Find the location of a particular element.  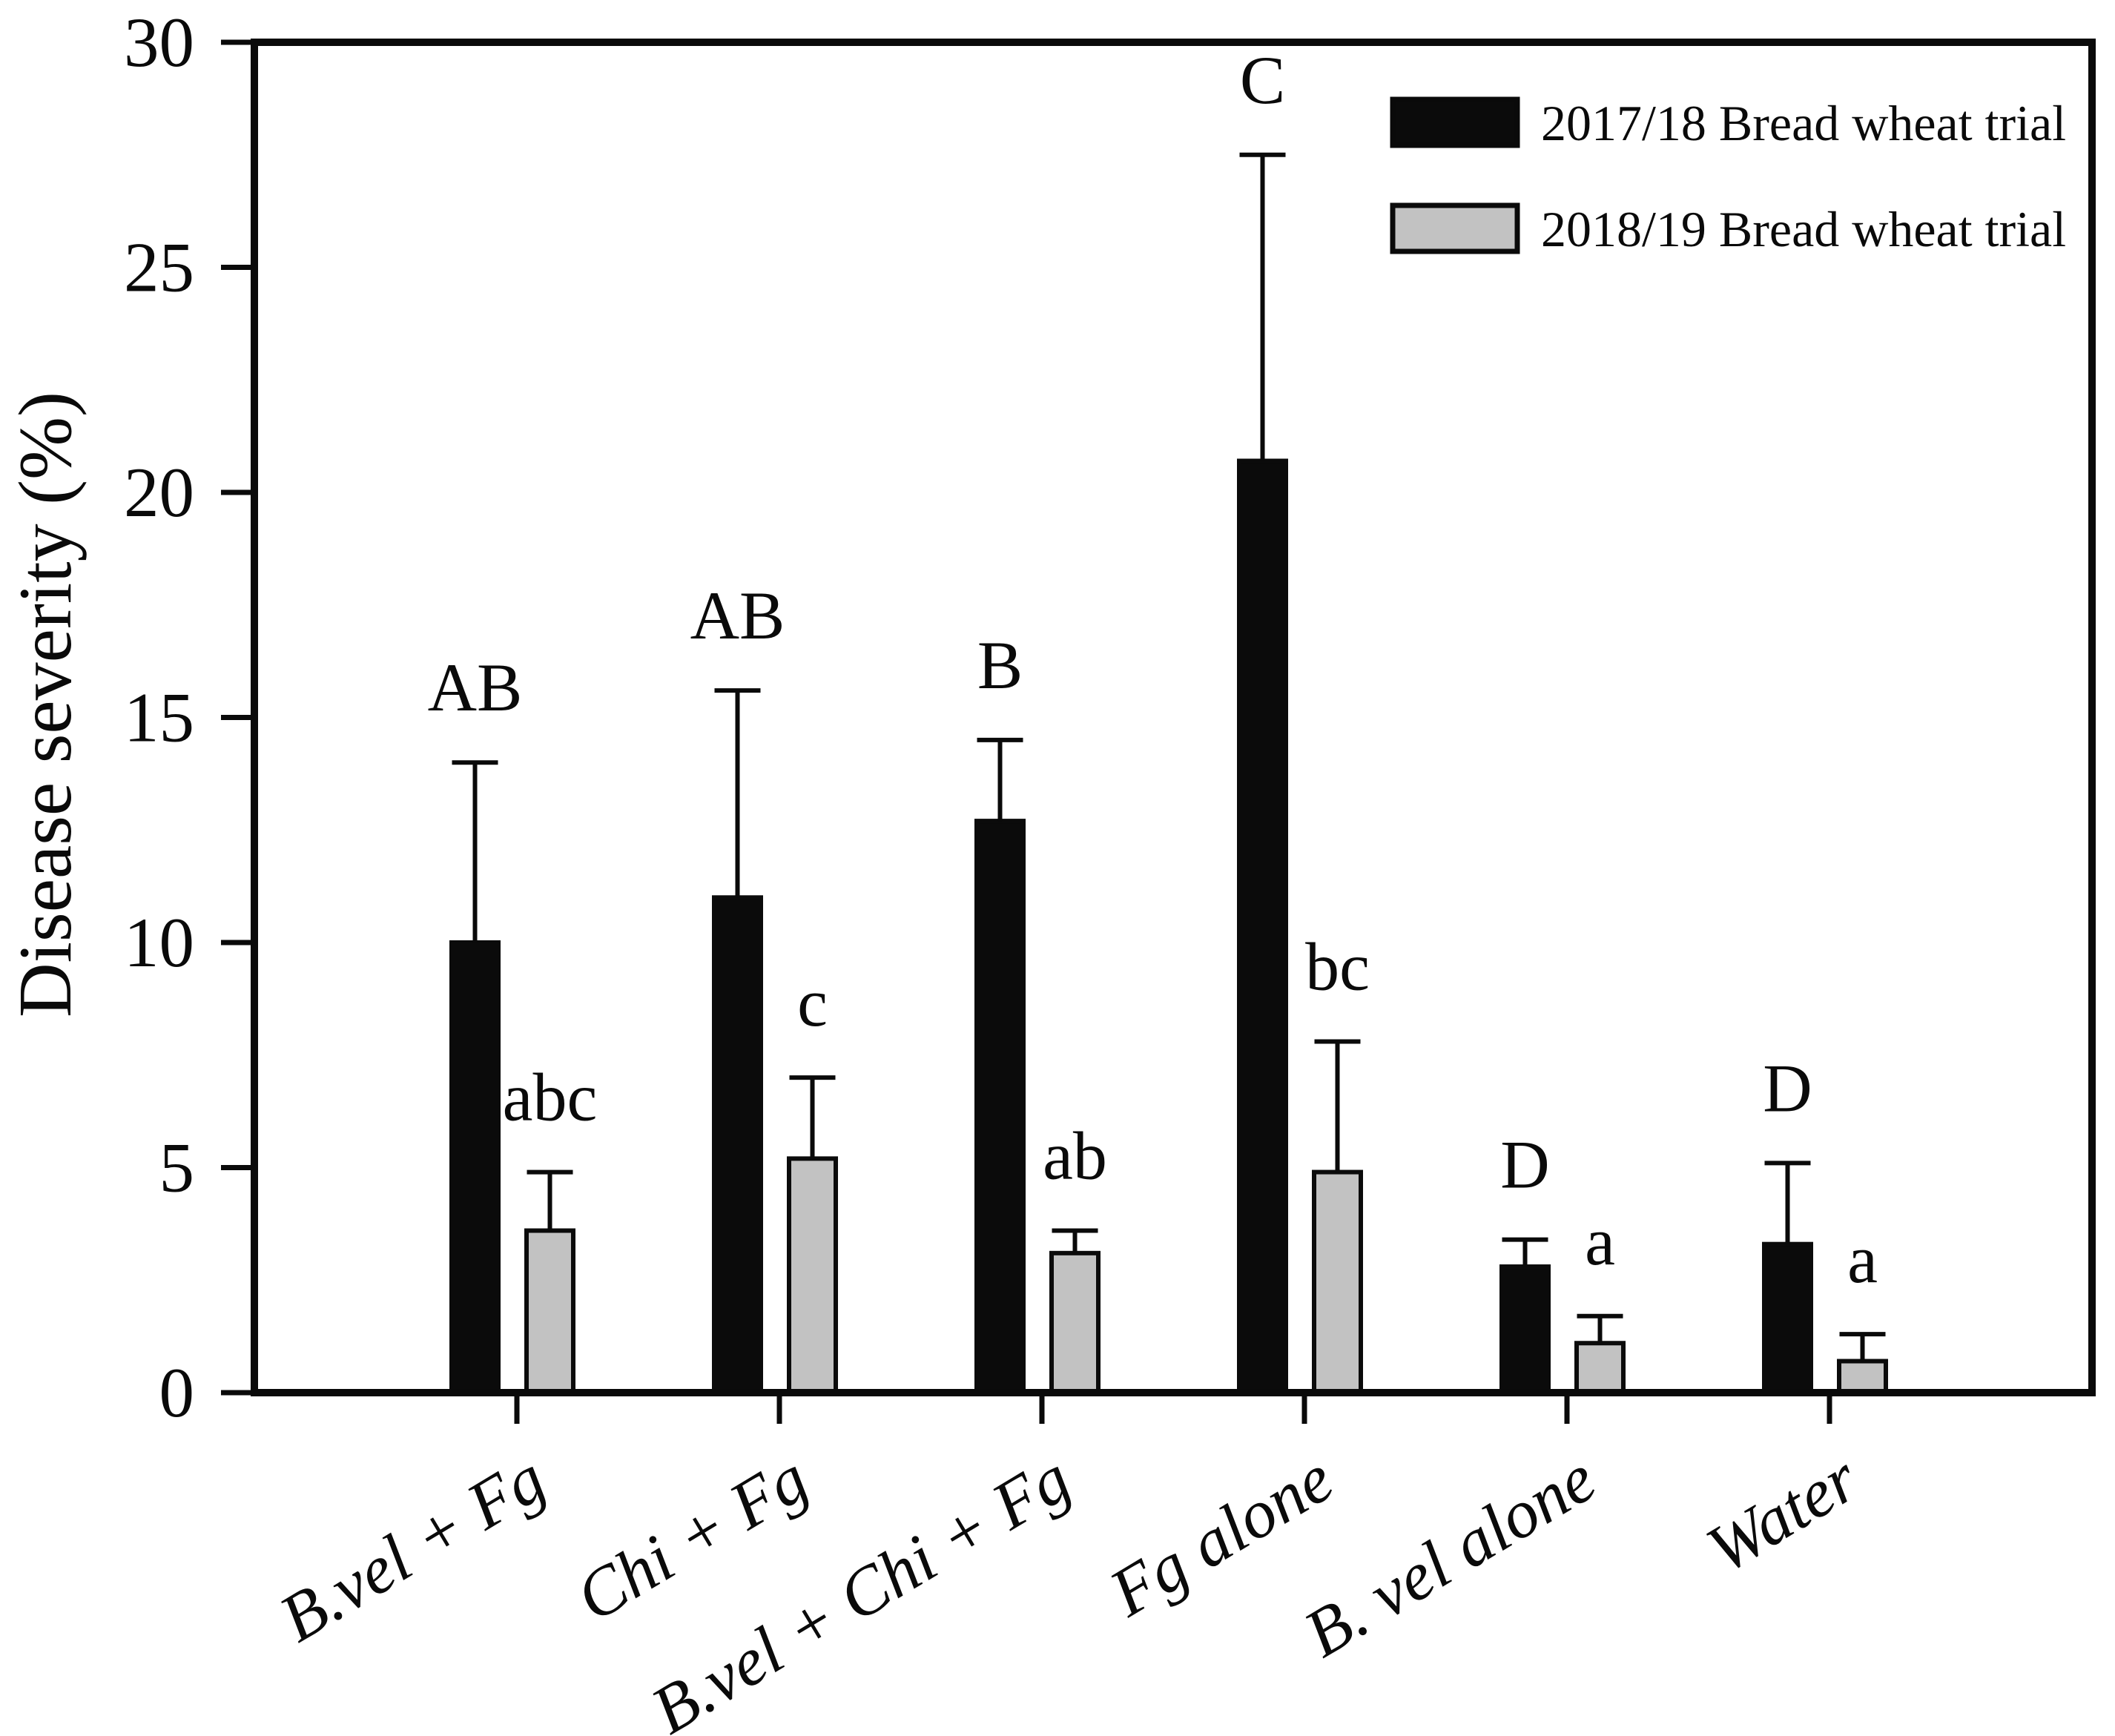

legend-swatch-series2 is located at coordinates (1455, 228).